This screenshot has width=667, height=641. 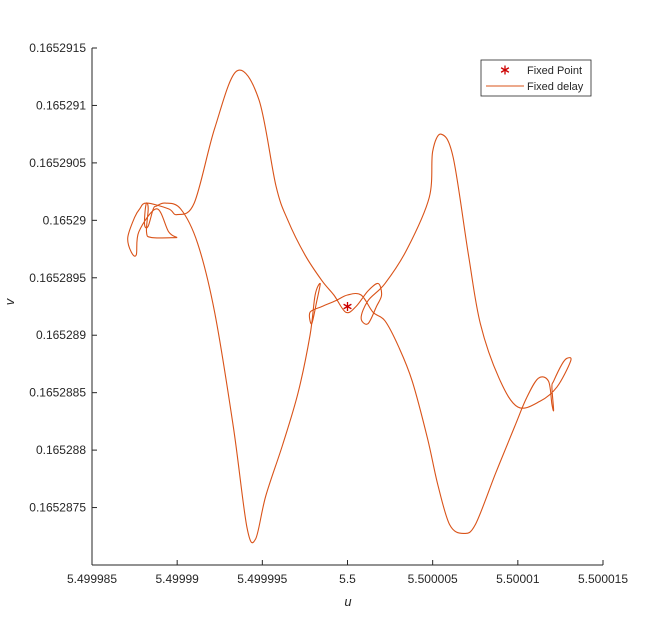 What do you see at coordinates (347, 601) in the screenshot?
I see `x-axis-label: u` at bounding box center [347, 601].